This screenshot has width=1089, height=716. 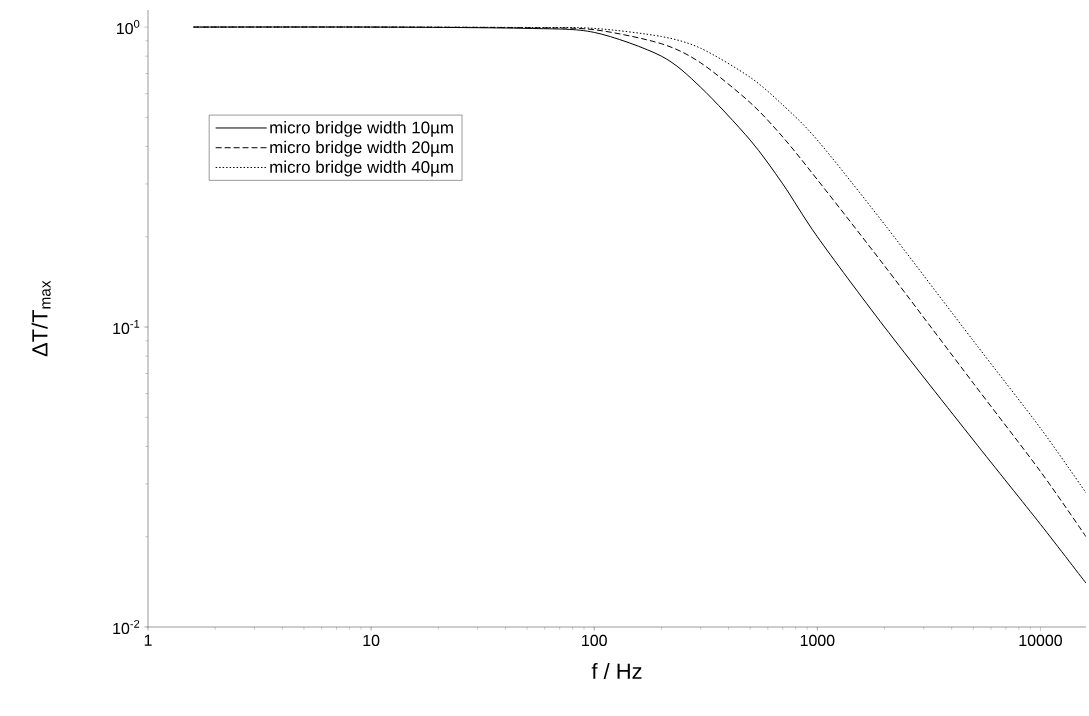 I want to click on legend-label: micro bridge width 40µm, so click(x=361, y=168).